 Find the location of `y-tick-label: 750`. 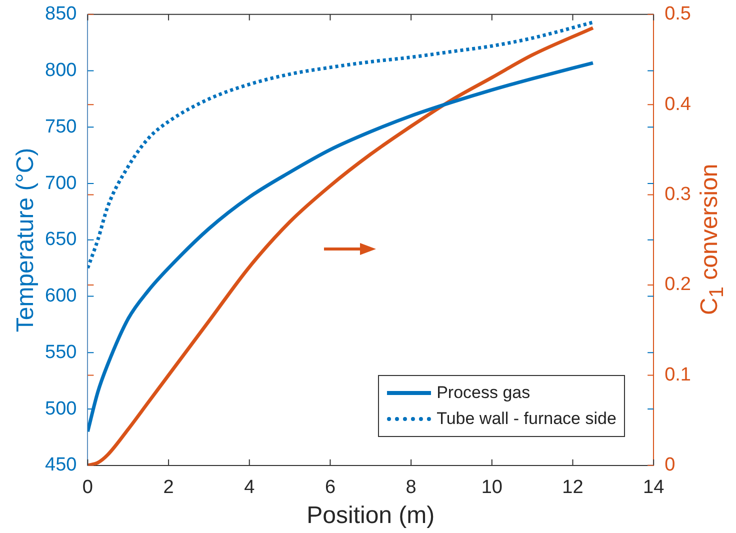

y-tick-label: 750 is located at coordinates (61, 127).